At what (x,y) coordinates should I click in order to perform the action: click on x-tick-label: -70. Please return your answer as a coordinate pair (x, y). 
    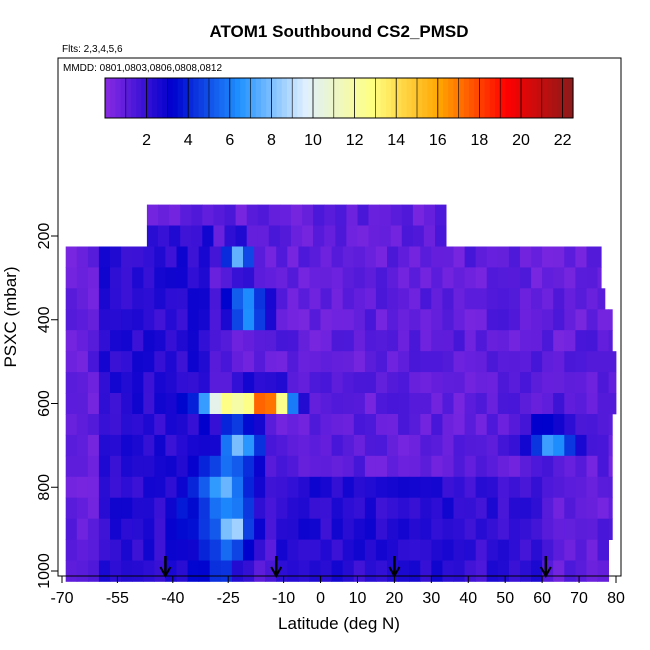
    Looking at the image, I should click on (61, 598).